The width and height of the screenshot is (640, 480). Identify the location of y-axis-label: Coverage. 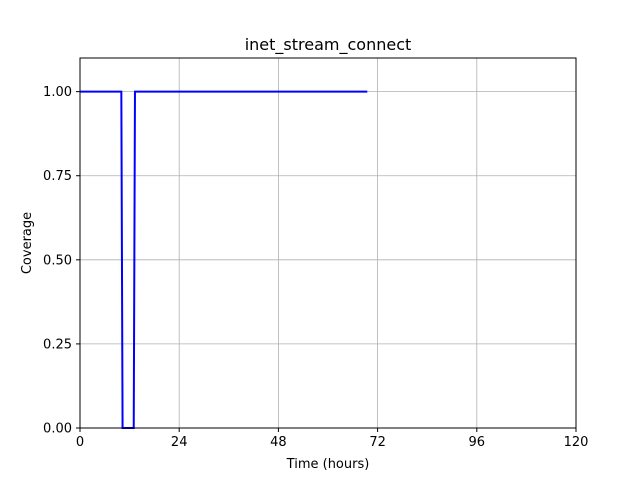
(27, 243).